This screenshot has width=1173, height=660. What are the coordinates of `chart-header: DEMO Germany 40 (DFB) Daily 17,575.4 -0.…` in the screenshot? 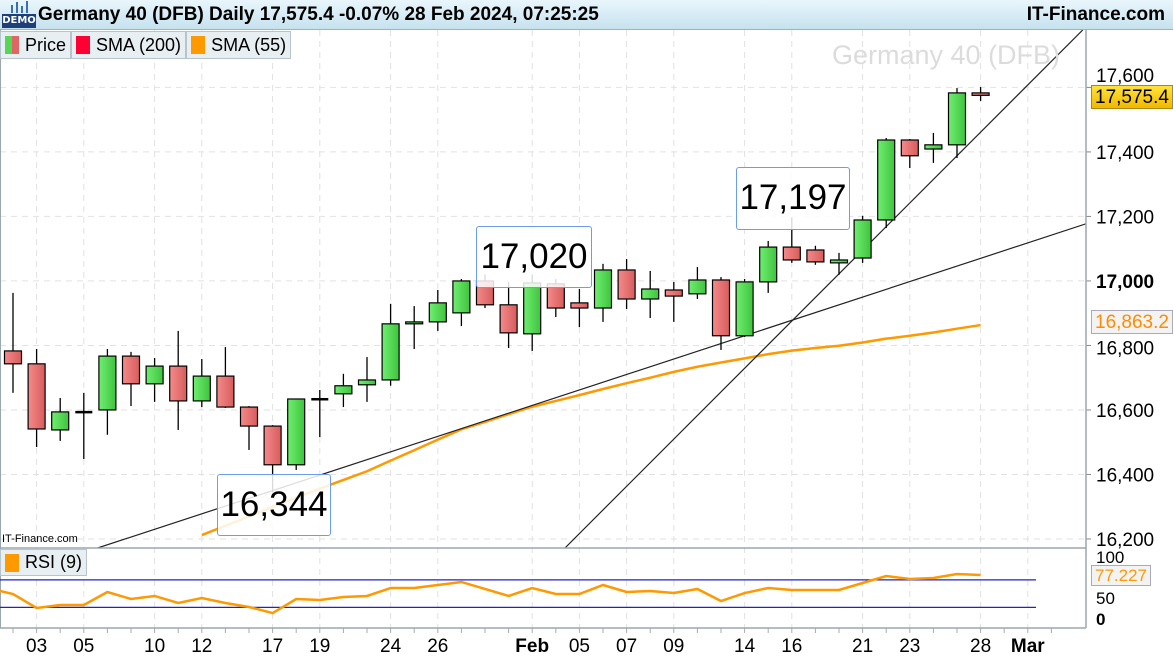 It's located at (586, 15).